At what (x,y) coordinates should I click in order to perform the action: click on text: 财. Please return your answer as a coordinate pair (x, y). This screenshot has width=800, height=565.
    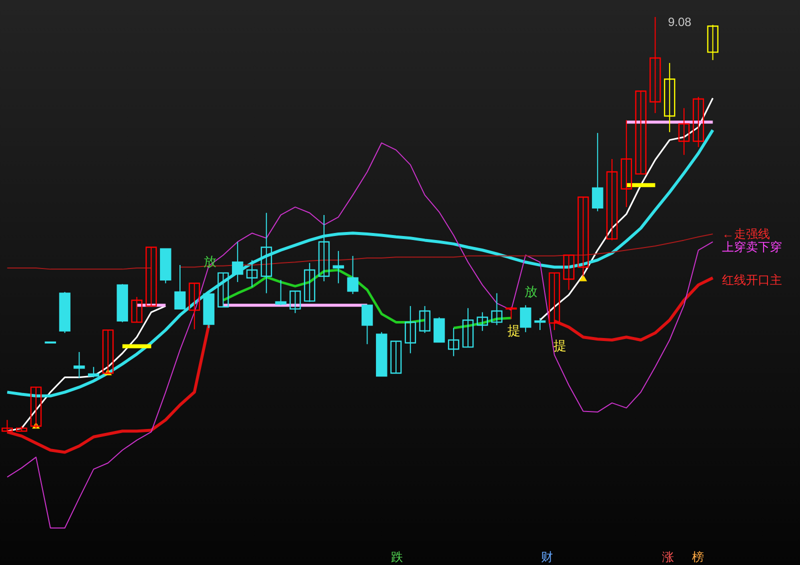
    Looking at the image, I should click on (547, 557).